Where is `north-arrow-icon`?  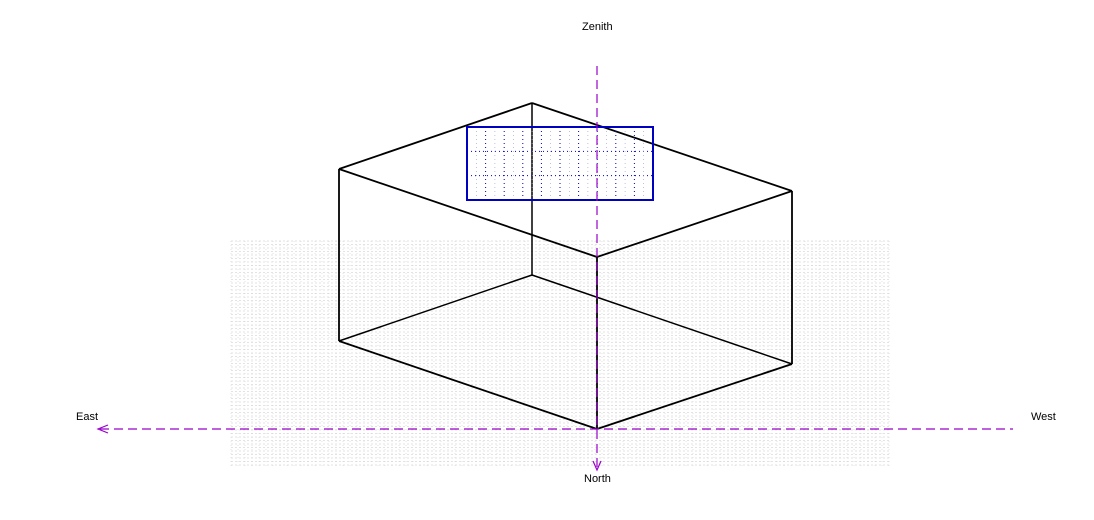 north-arrow-icon is located at coordinates (597, 466).